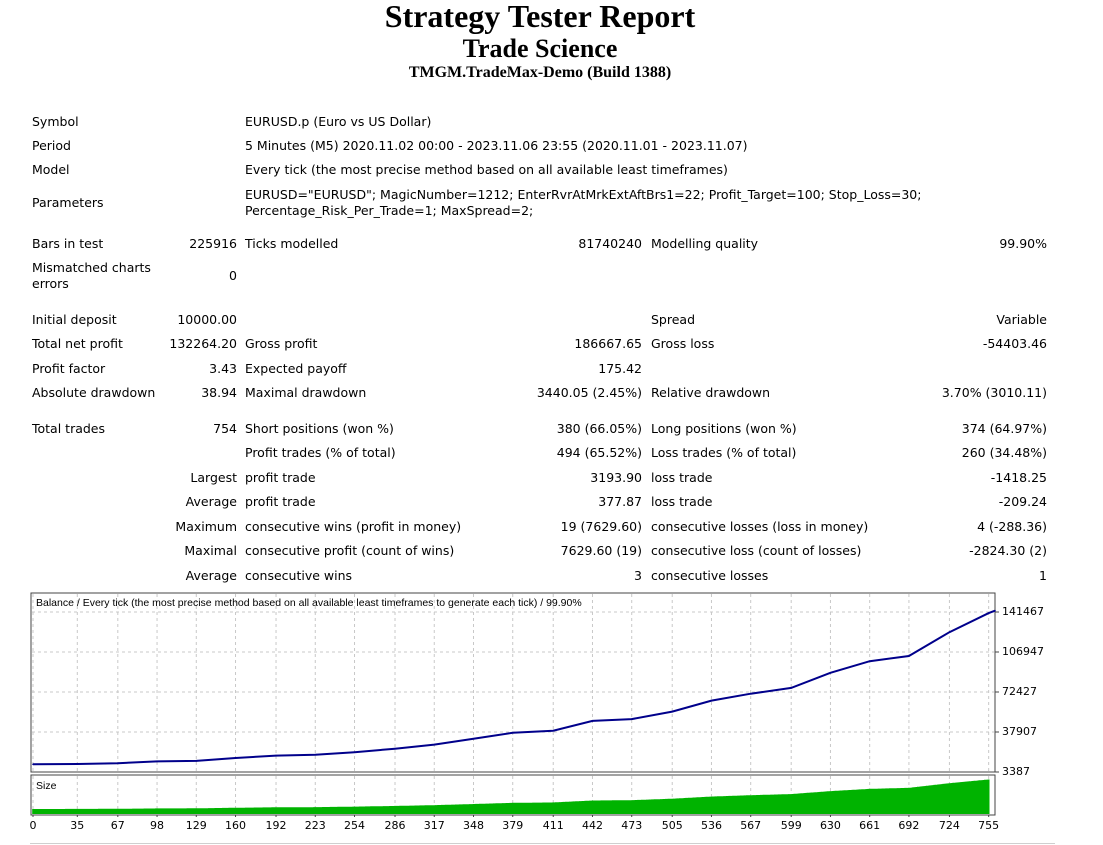  What do you see at coordinates (296, 368) in the screenshot?
I see `expected-payoff-label: Expected payoff` at bounding box center [296, 368].